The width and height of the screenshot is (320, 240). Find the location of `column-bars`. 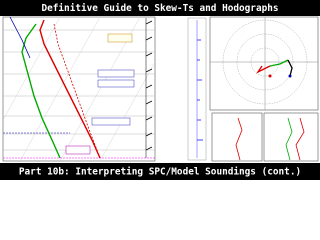

column-bars is located at coordinates (200, 90).